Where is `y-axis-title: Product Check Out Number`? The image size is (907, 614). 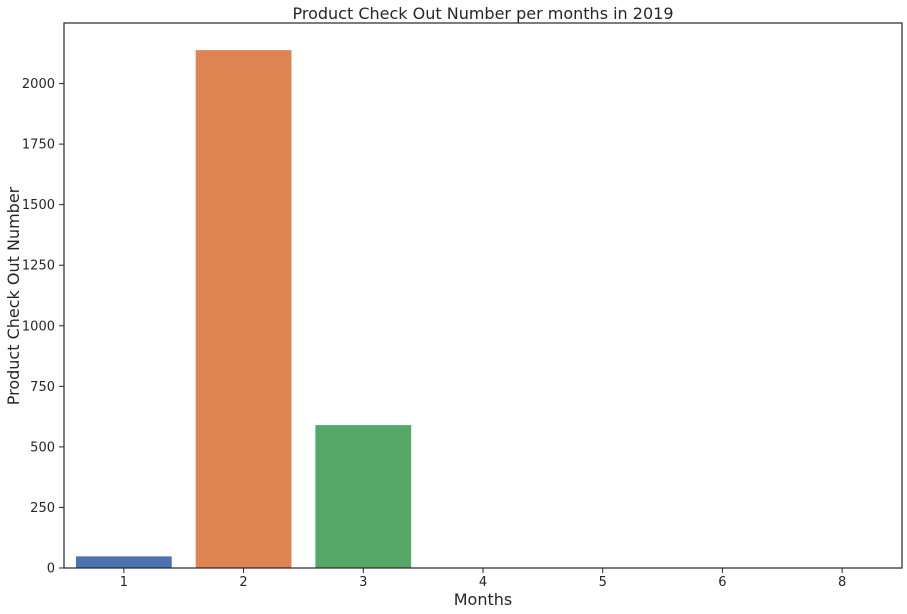
y-axis-title: Product Check Out Number is located at coordinates (13, 295).